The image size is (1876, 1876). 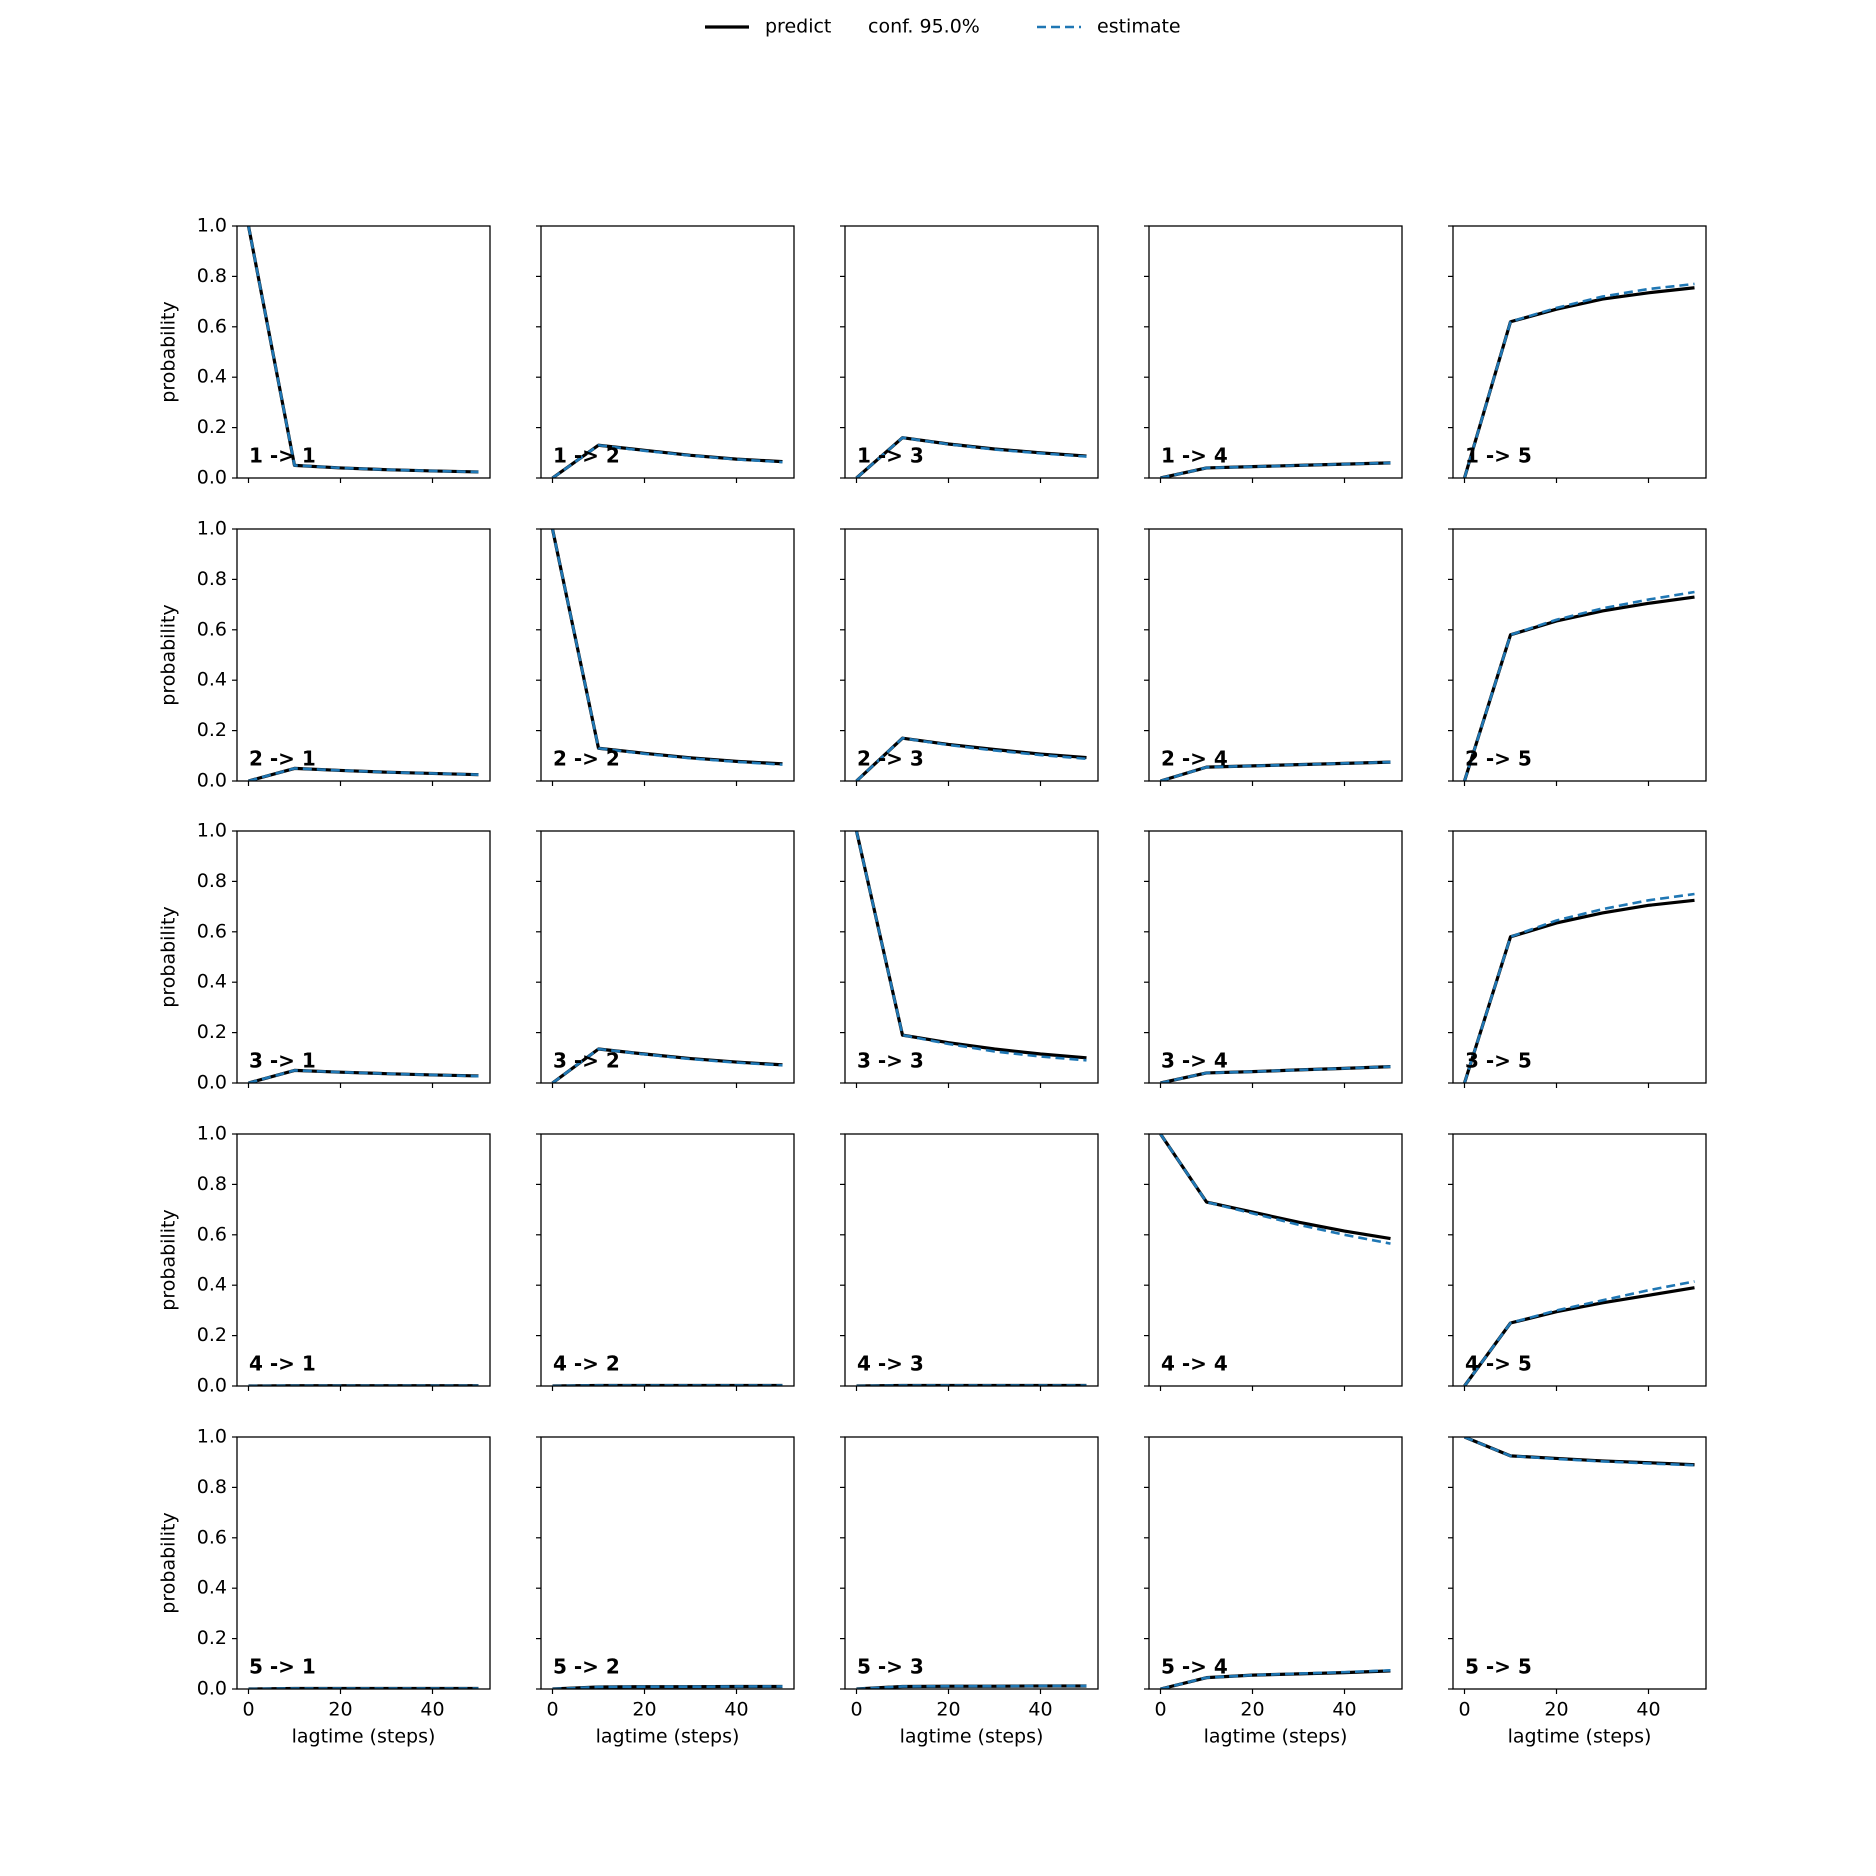 I want to click on panel-annotation: 2 -> 3, so click(x=890, y=759).